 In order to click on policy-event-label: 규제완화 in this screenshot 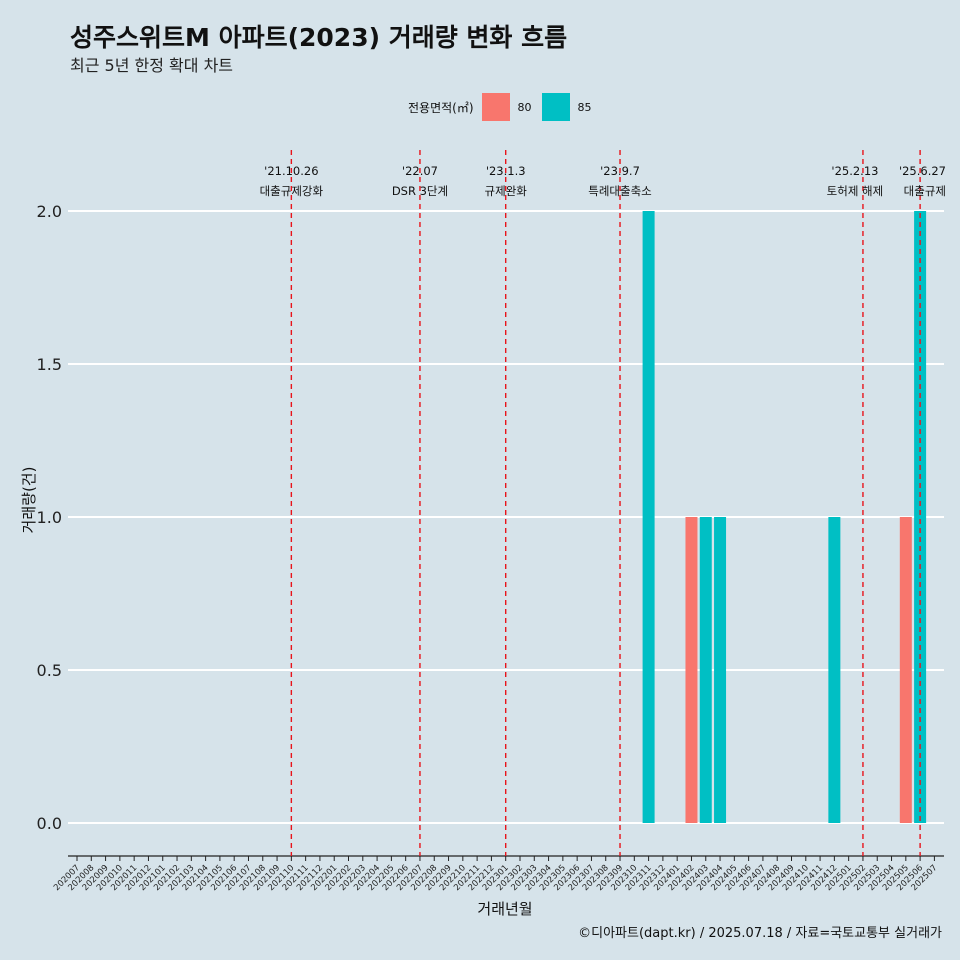, I will do `click(506, 191)`.